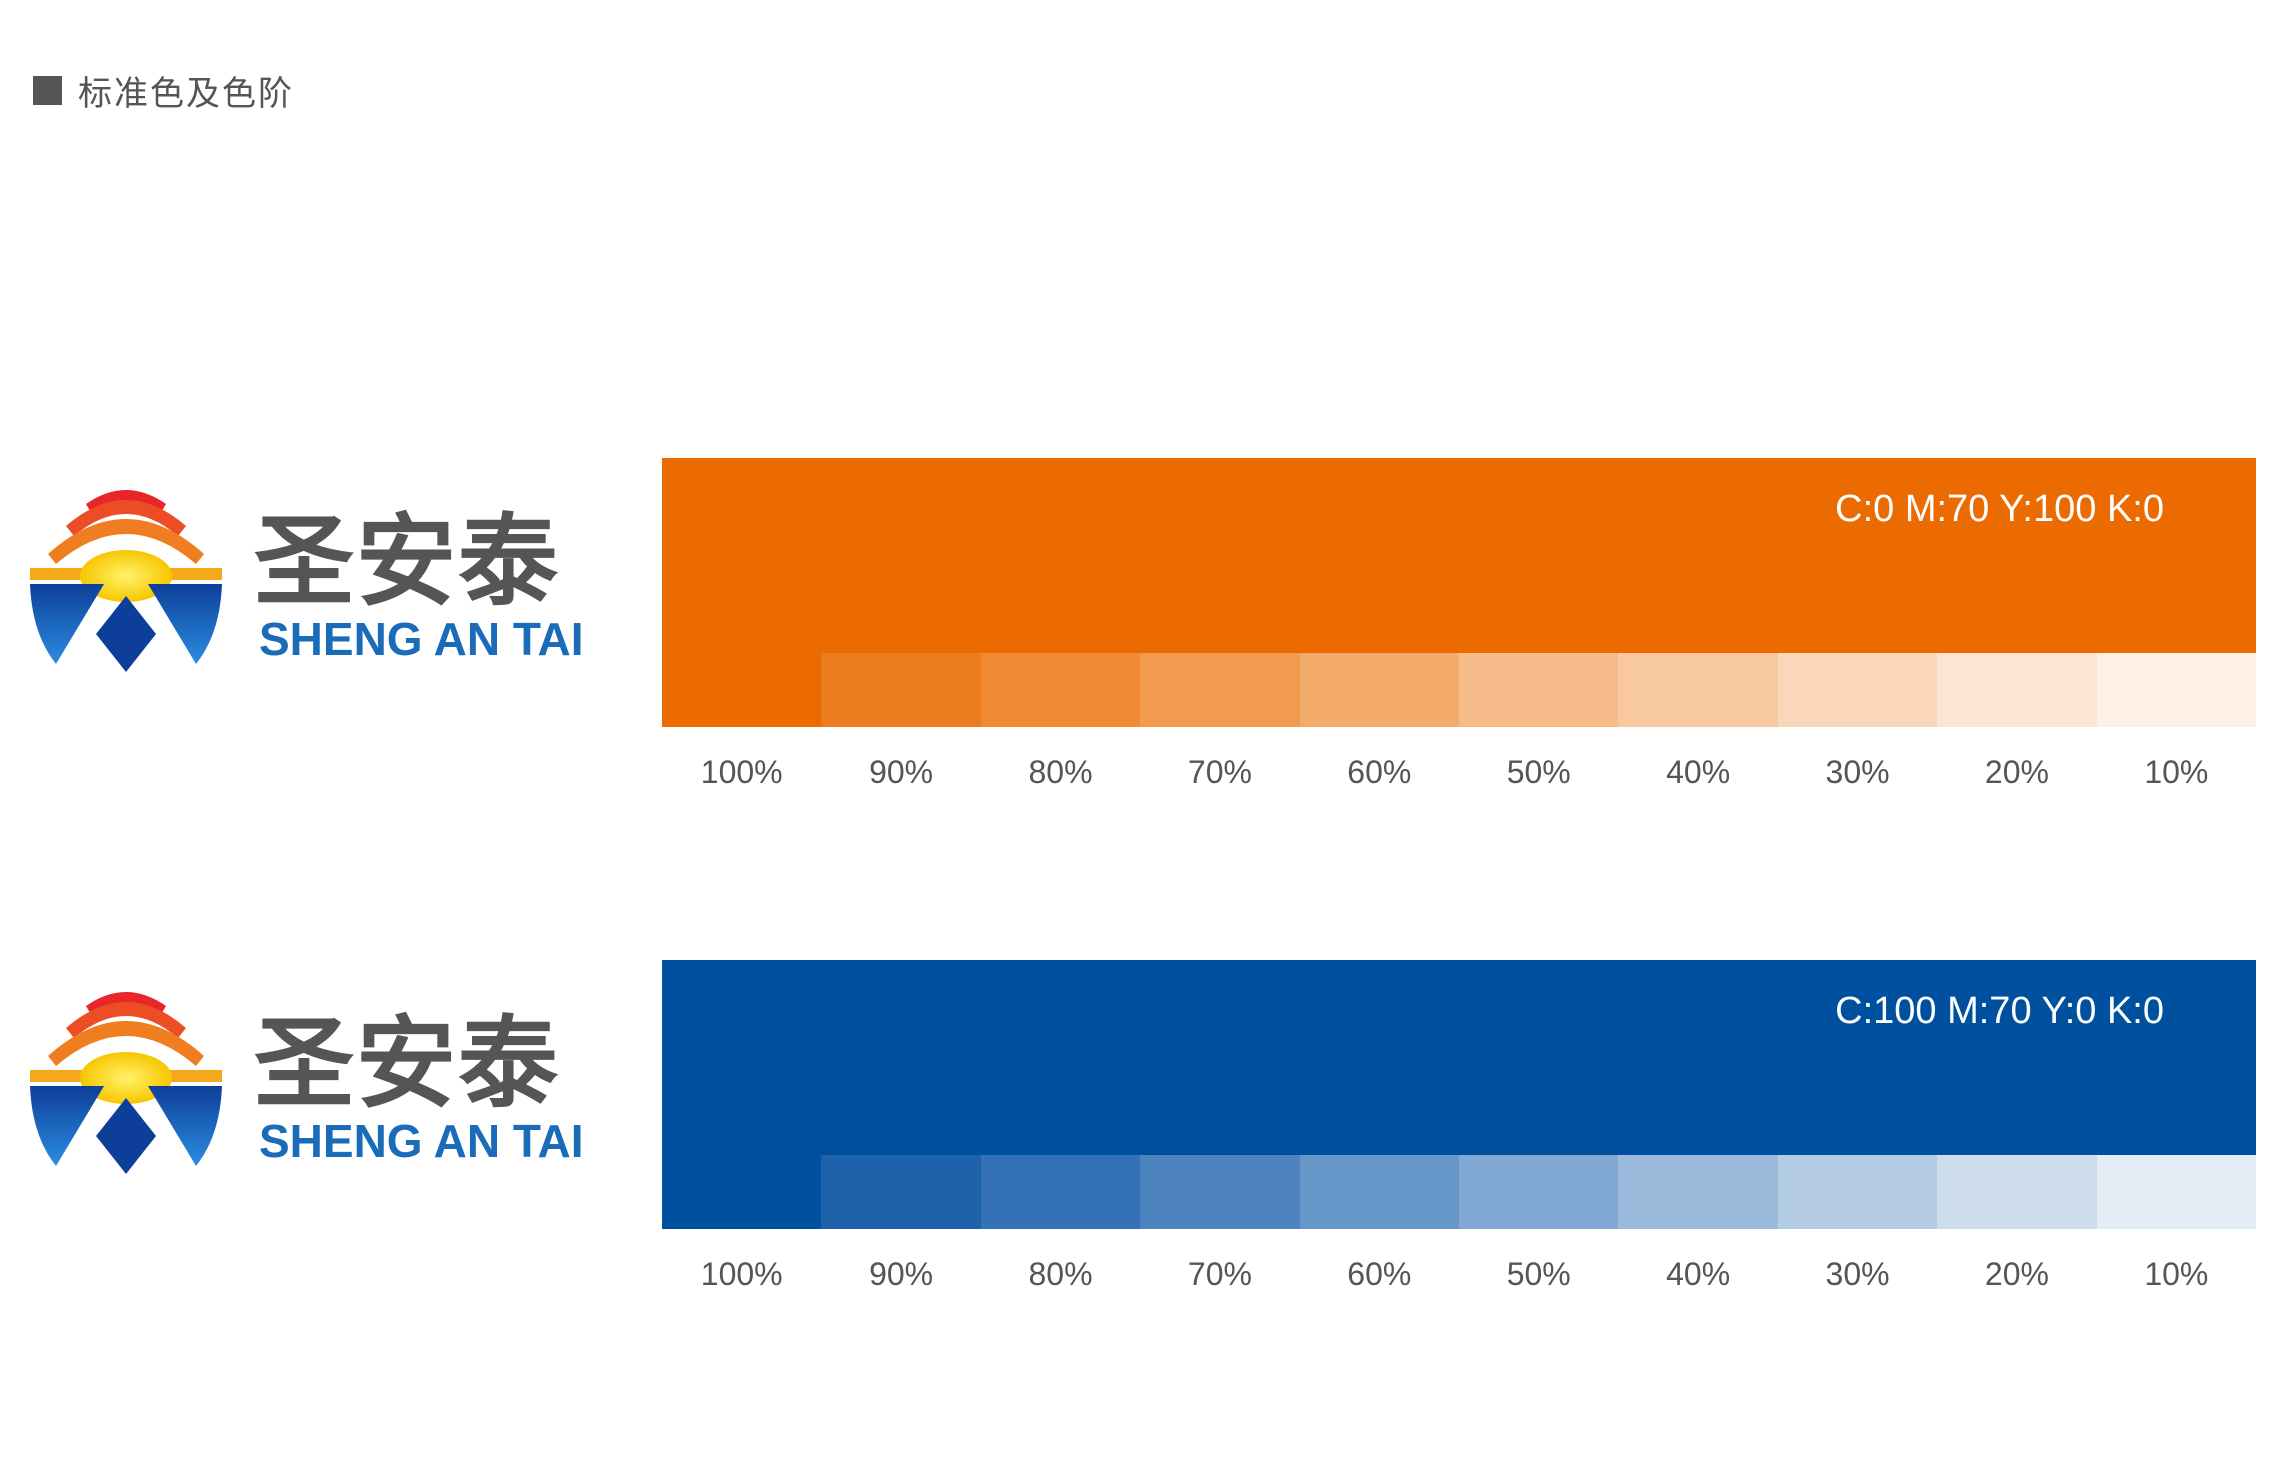  What do you see at coordinates (1698, 772) in the screenshot?
I see `orange-percent-label: 40%` at bounding box center [1698, 772].